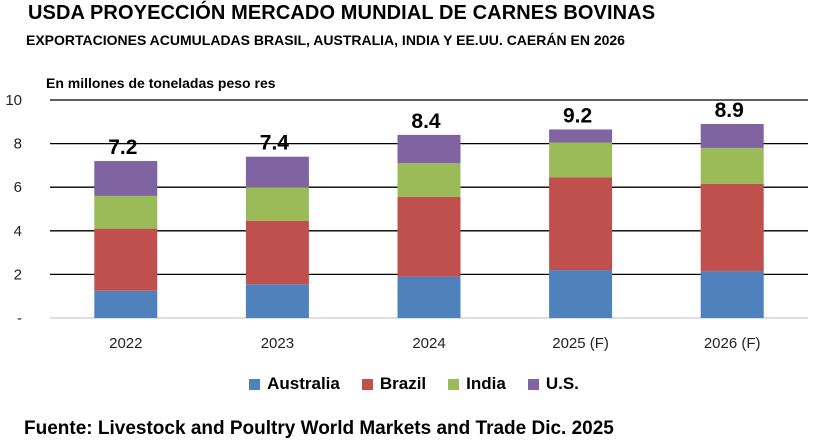  I want to click on x-tick-label: 2022, so click(125, 343).